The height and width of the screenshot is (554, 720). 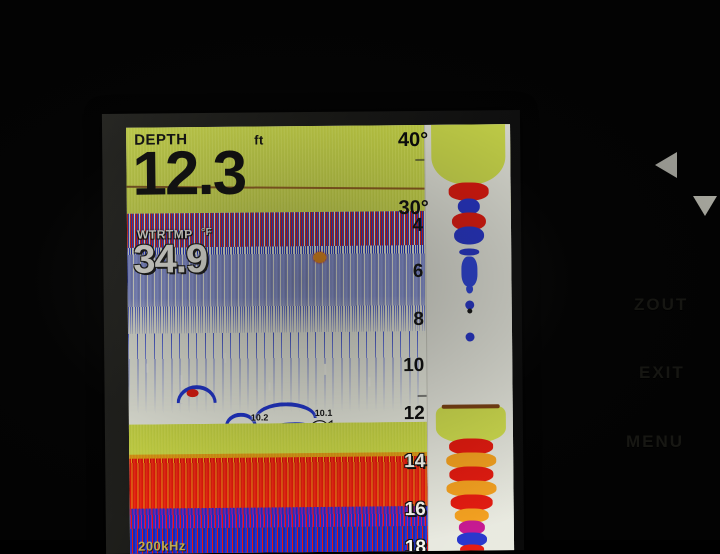 I want to click on depth-tick-12: 12, so click(x=414, y=413).